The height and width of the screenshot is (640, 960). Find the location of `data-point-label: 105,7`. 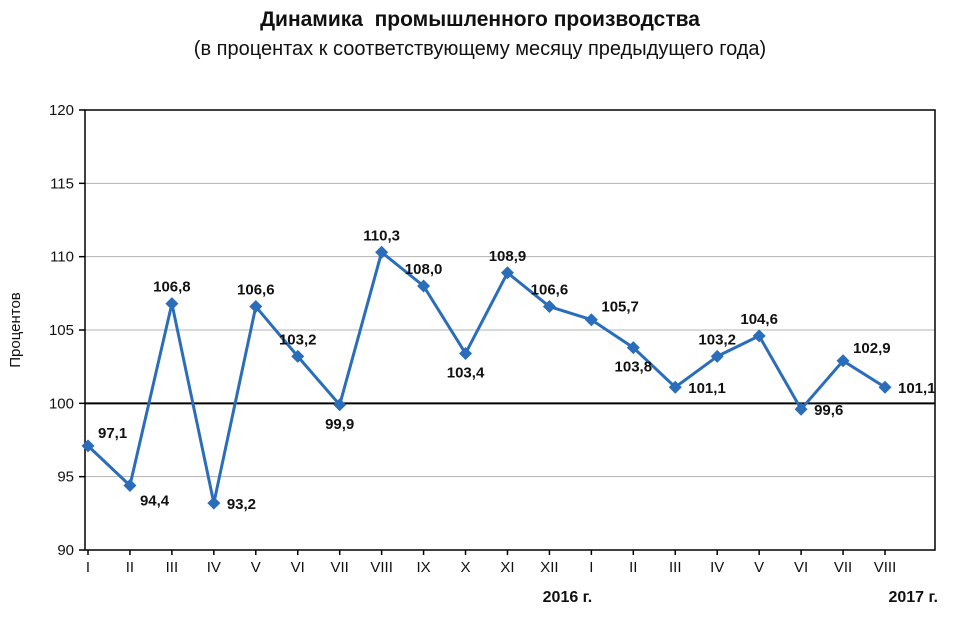

data-point-label: 105,7 is located at coordinates (620, 307).